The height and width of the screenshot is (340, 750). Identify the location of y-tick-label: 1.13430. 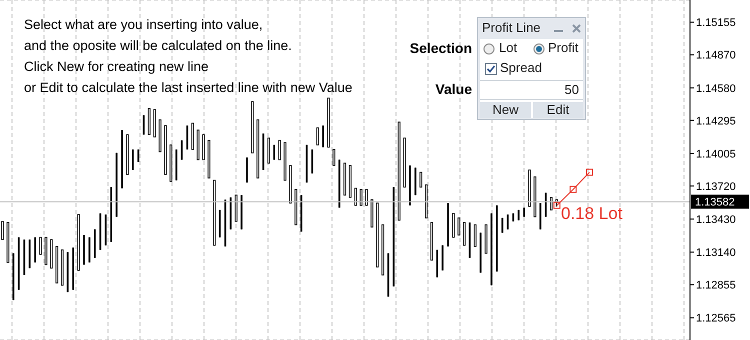
(716, 220).